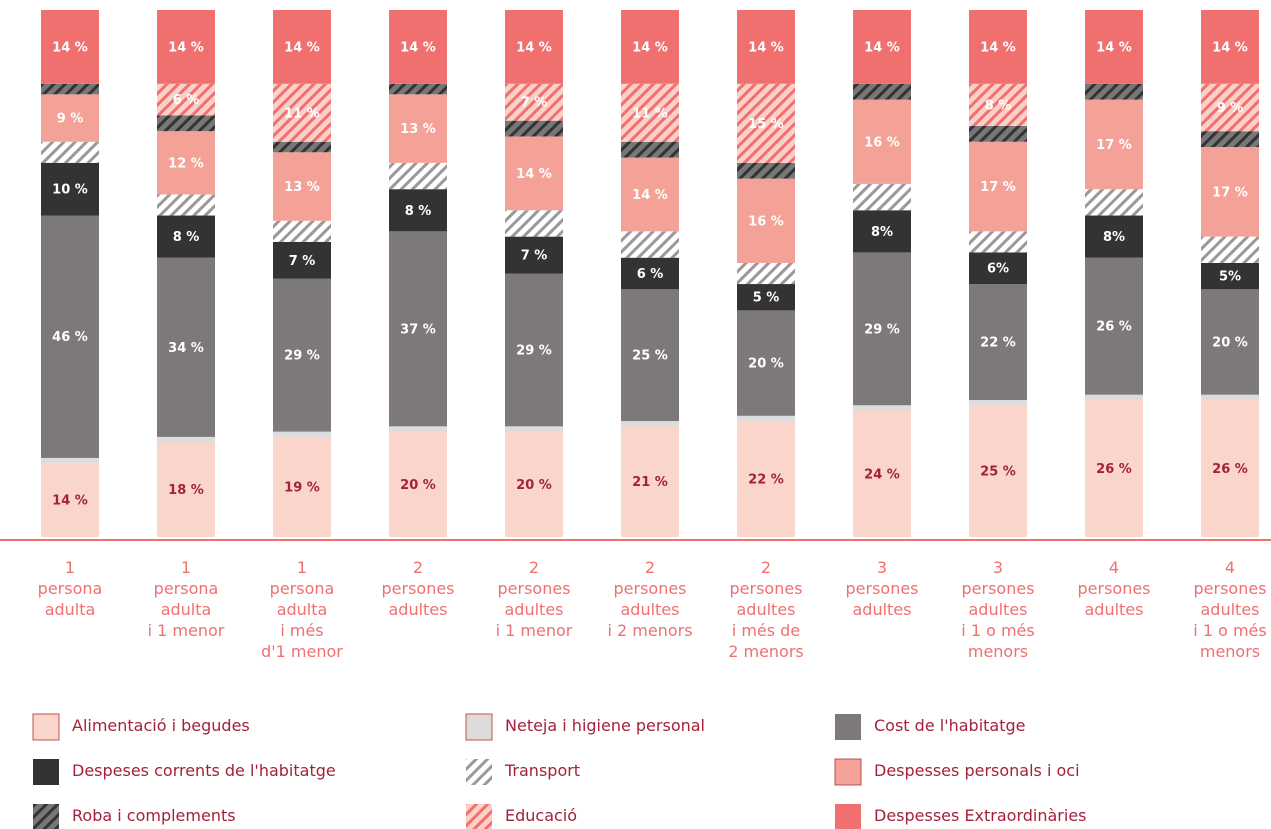  I want to click on x-tick-label: 1 persona adulta, so click(70, 588).